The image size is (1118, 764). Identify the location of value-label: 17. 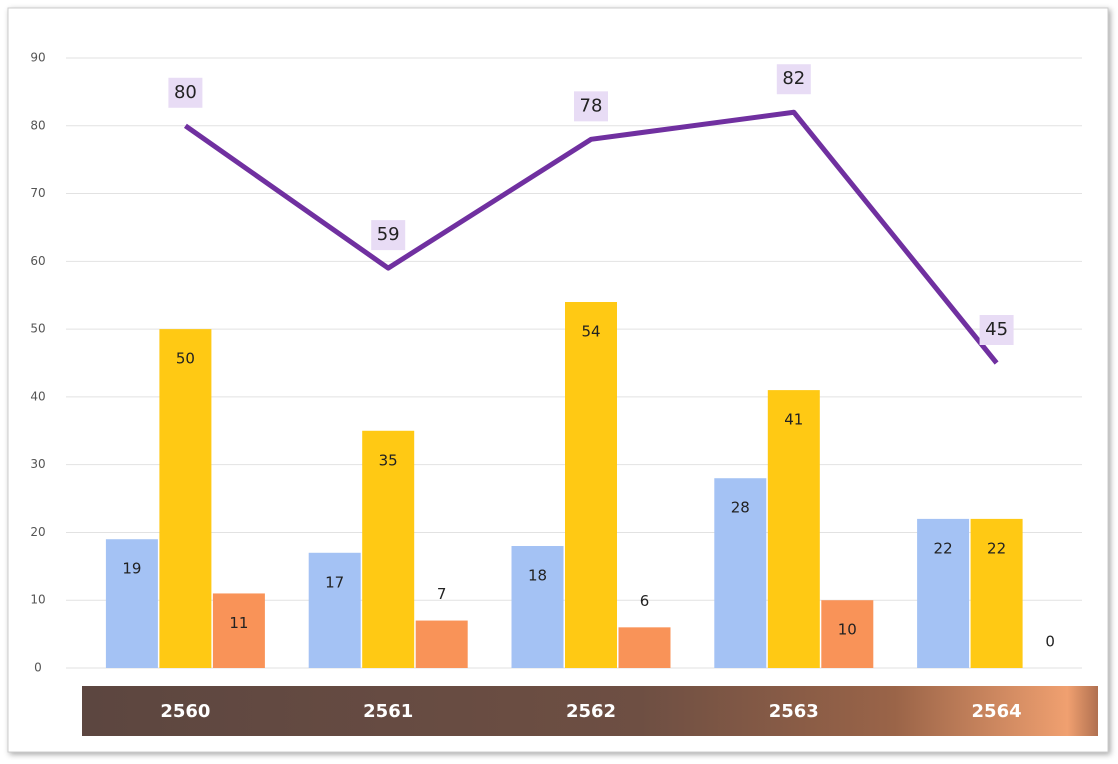
(334, 582).